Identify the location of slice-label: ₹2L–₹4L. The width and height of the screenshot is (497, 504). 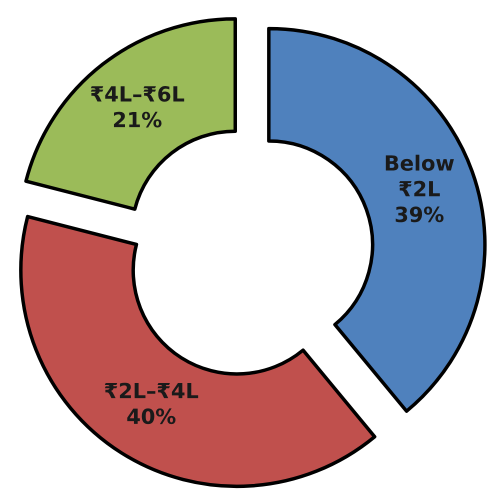
(151, 390).